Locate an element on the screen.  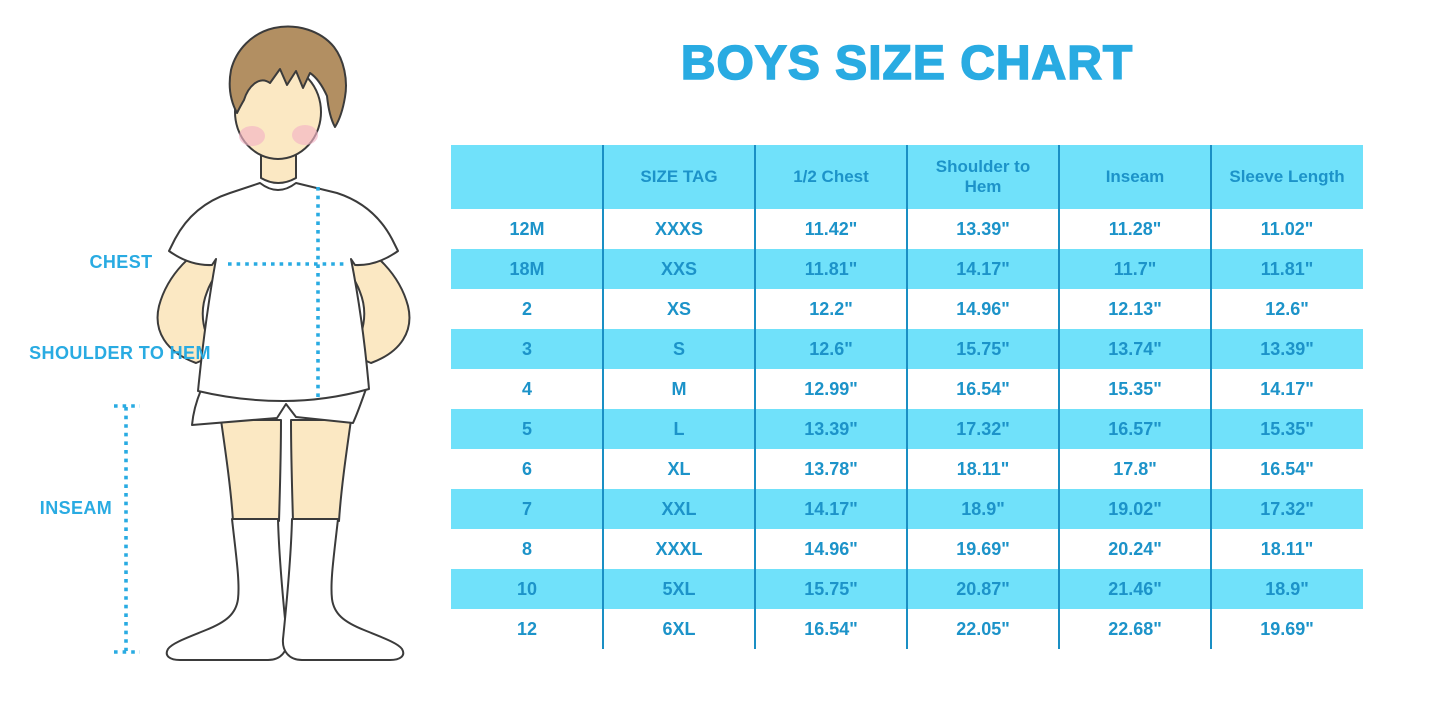
table-cell: 7 is located at coordinates (526, 508).